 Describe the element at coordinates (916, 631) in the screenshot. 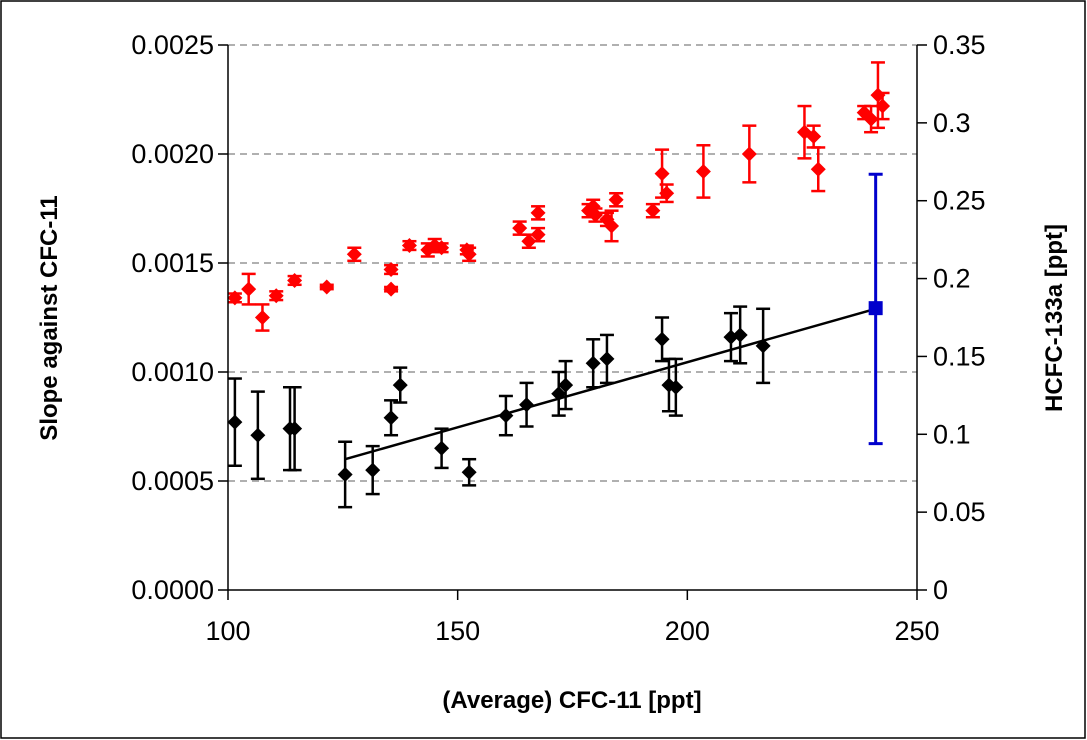

I see `x-tick-label: 250` at that location.